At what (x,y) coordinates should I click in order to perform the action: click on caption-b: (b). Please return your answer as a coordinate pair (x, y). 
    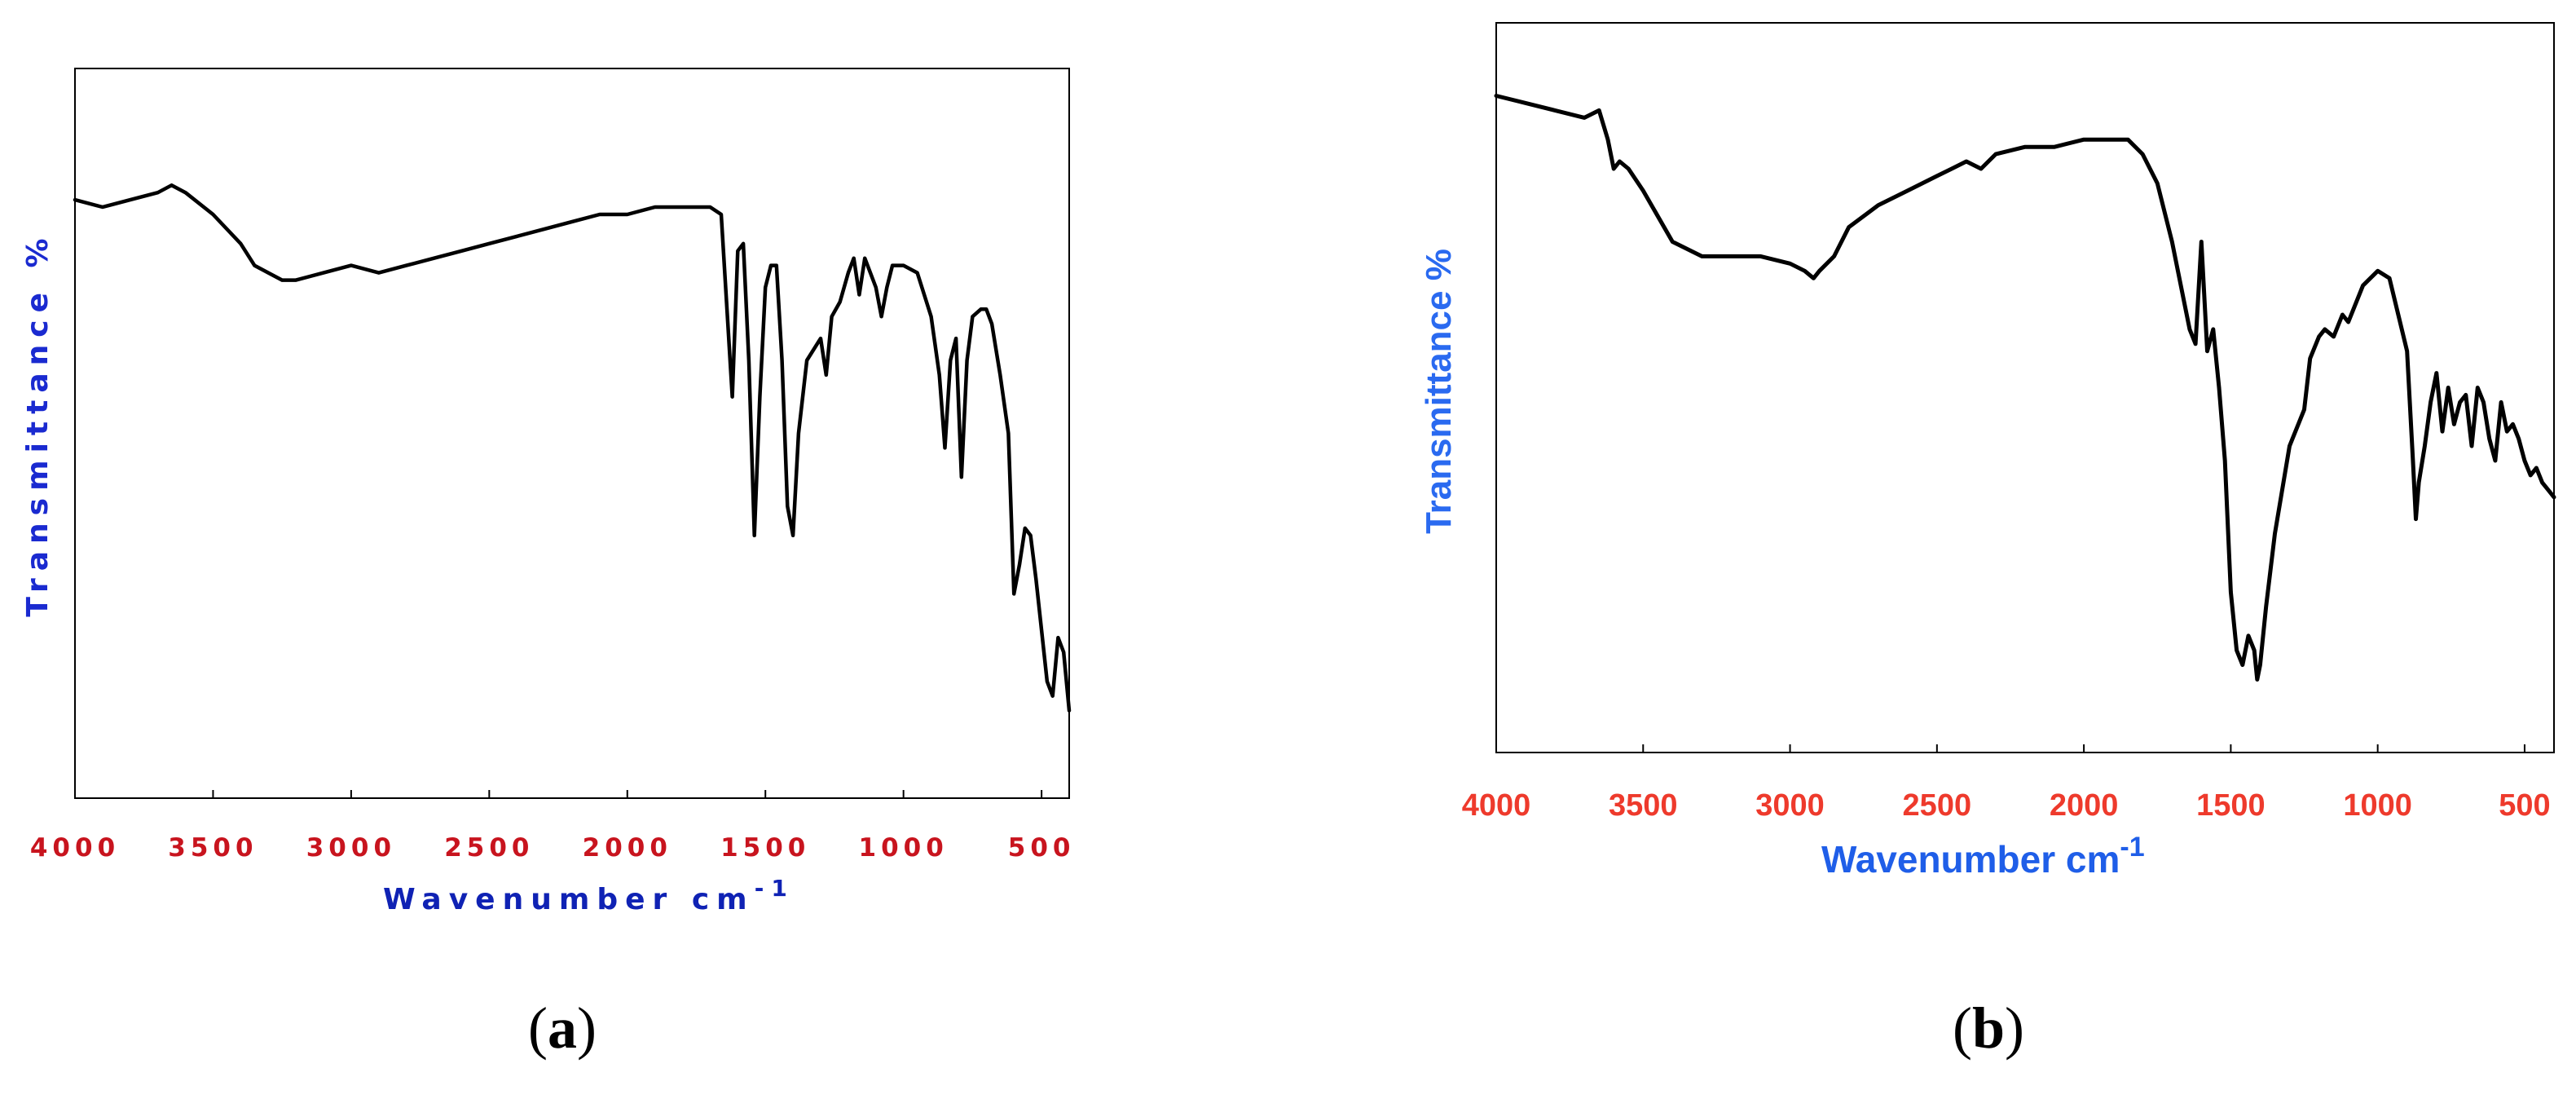
    Looking at the image, I should click on (1988, 1028).